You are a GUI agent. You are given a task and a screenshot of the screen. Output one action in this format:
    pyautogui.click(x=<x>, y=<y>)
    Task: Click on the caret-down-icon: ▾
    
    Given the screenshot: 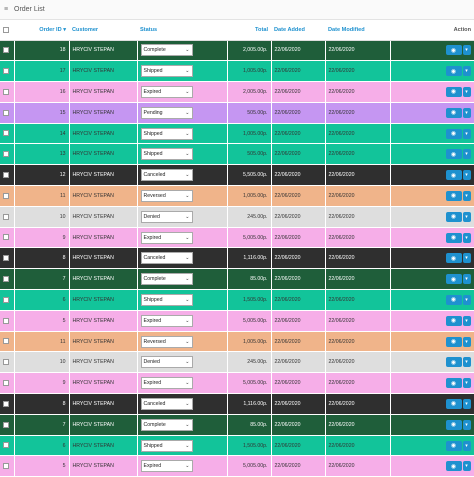 What is the action you would take?
    pyautogui.click(x=466, y=50)
    